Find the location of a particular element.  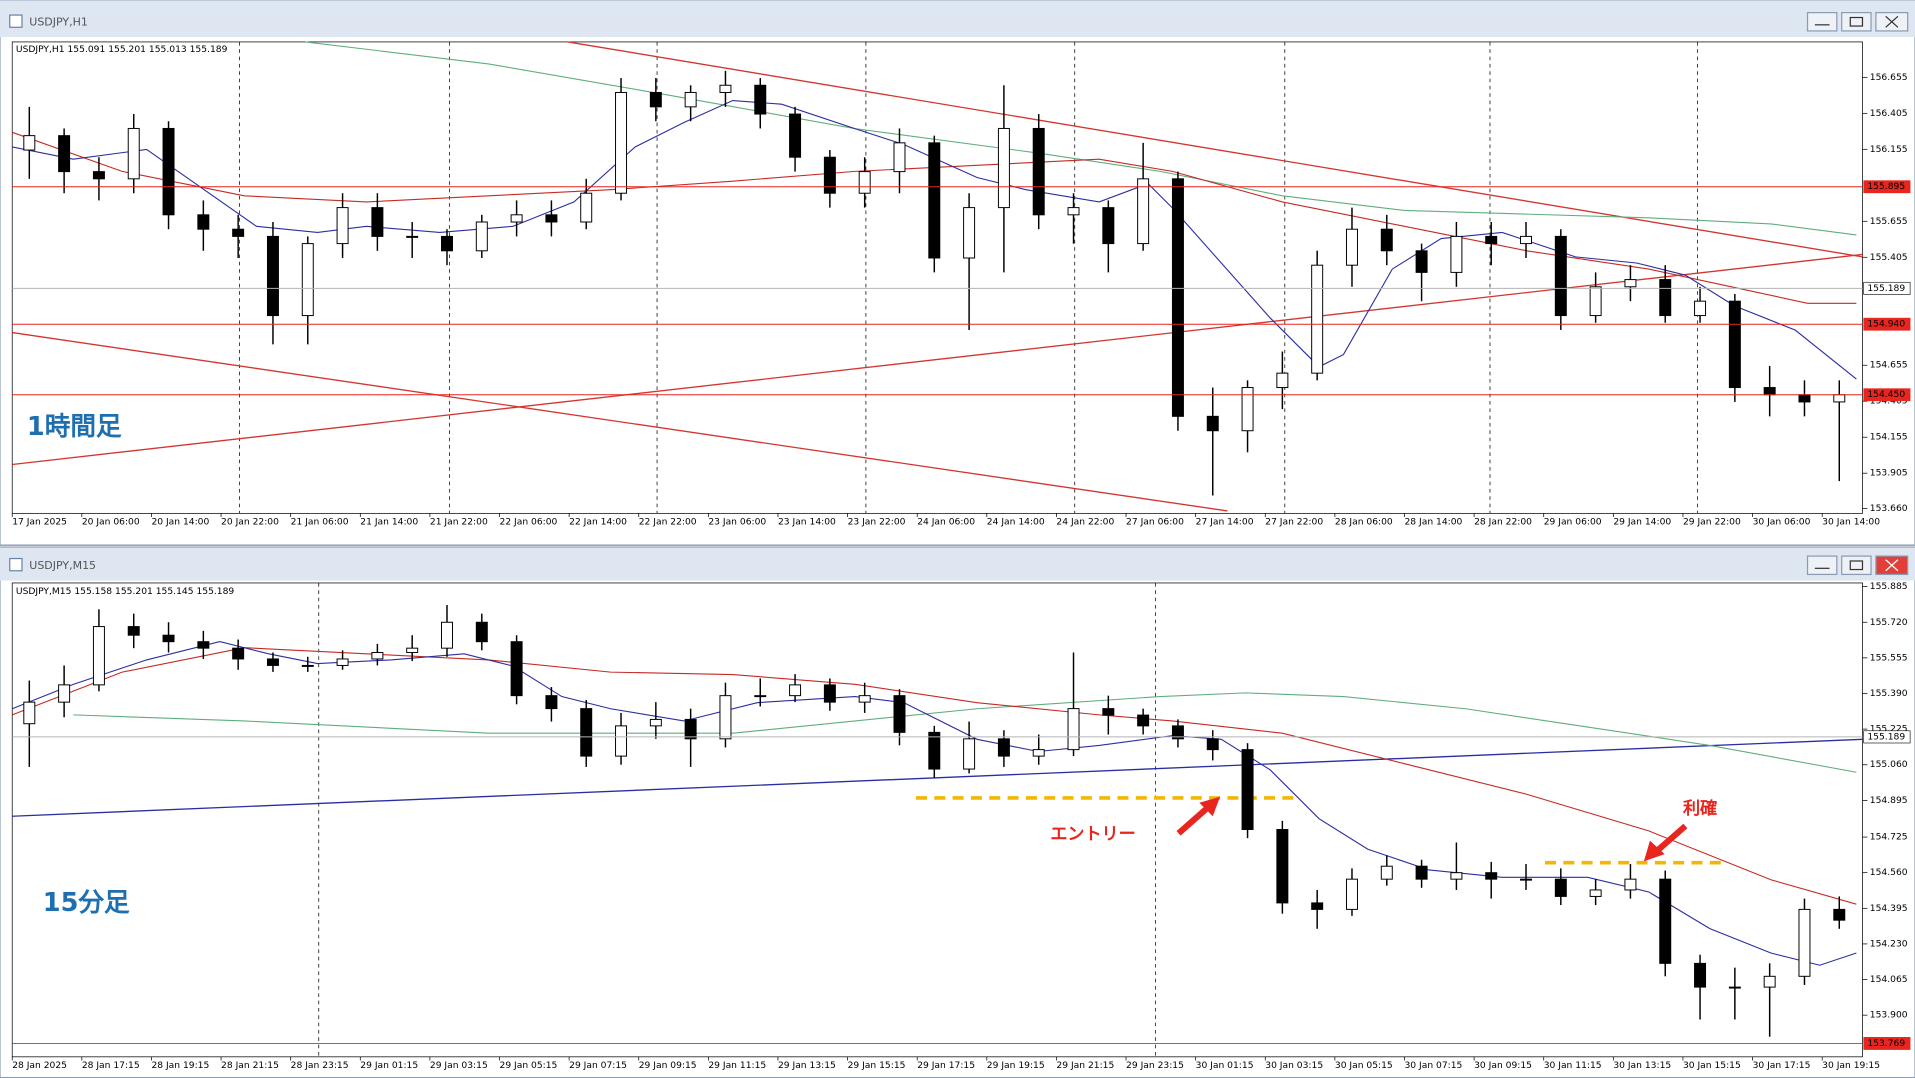

x-tick-label: 22 Jan 06:00 is located at coordinates (529, 522).